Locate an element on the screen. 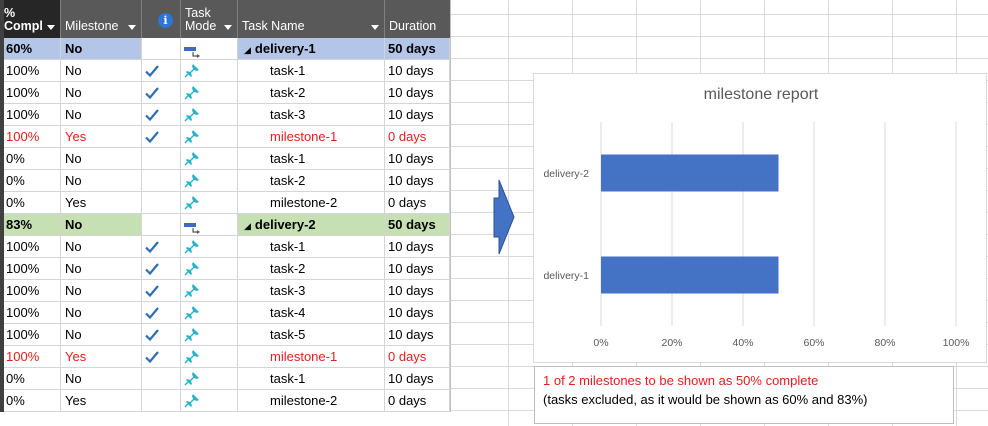  percent-complete-cell: 83% is located at coordinates (30, 224).